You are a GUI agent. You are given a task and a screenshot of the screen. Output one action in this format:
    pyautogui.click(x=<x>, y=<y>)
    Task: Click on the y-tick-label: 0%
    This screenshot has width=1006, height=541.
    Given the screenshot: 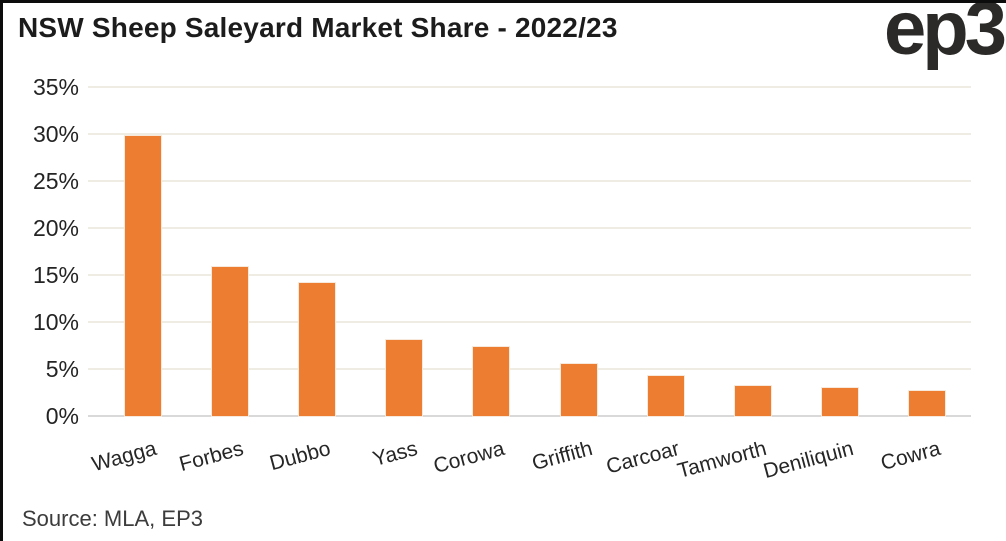 What is the action you would take?
    pyautogui.click(x=62, y=416)
    